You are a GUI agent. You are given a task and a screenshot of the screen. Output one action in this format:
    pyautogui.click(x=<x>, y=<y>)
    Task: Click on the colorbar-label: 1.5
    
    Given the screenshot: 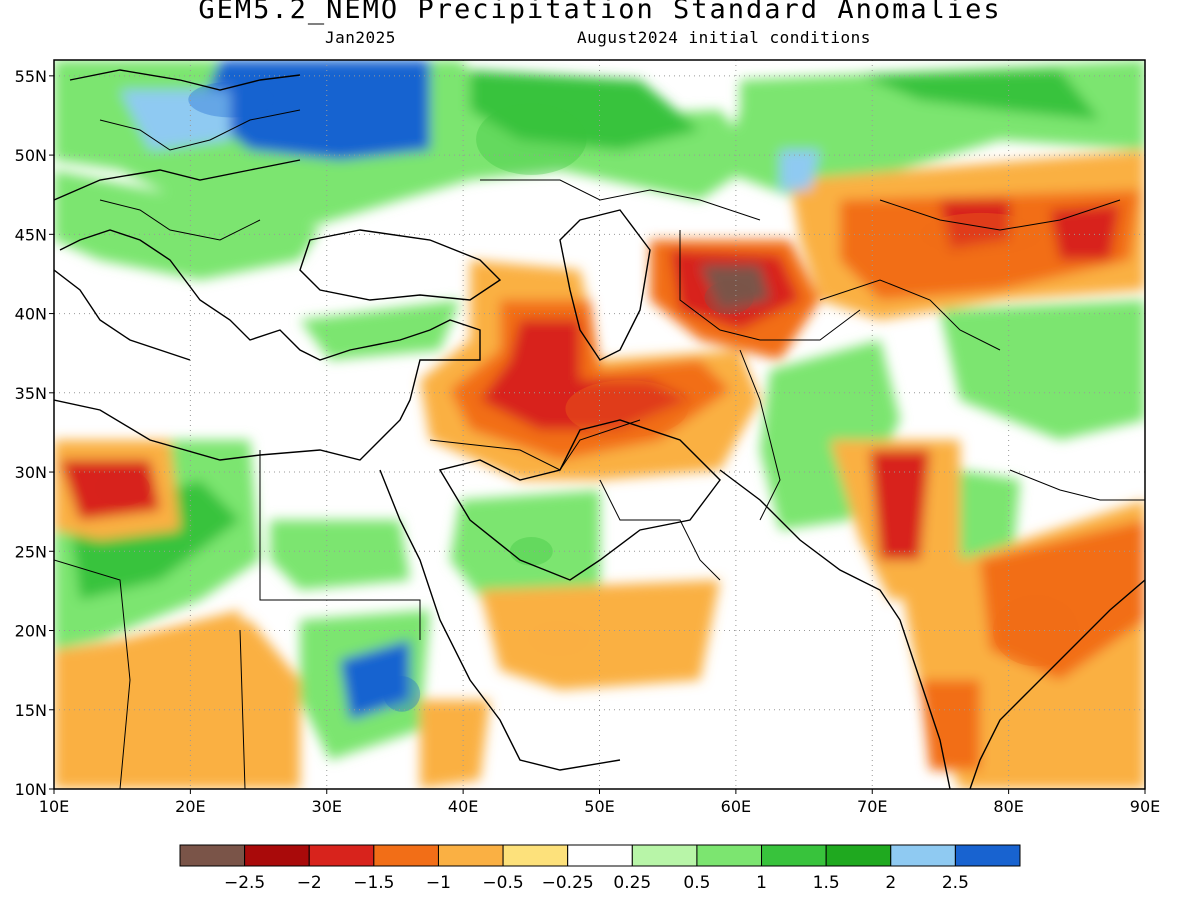 What is the action you would take?
    pyautogui.click(x=826, y=883)
    